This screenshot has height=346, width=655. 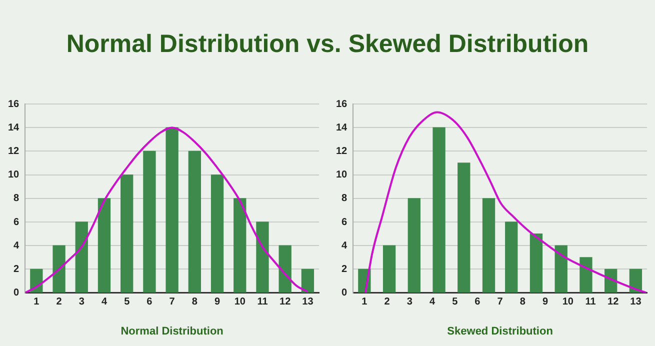 I want to click on x-axis-title: Skewed Distribution, so click(x=500, y=331).